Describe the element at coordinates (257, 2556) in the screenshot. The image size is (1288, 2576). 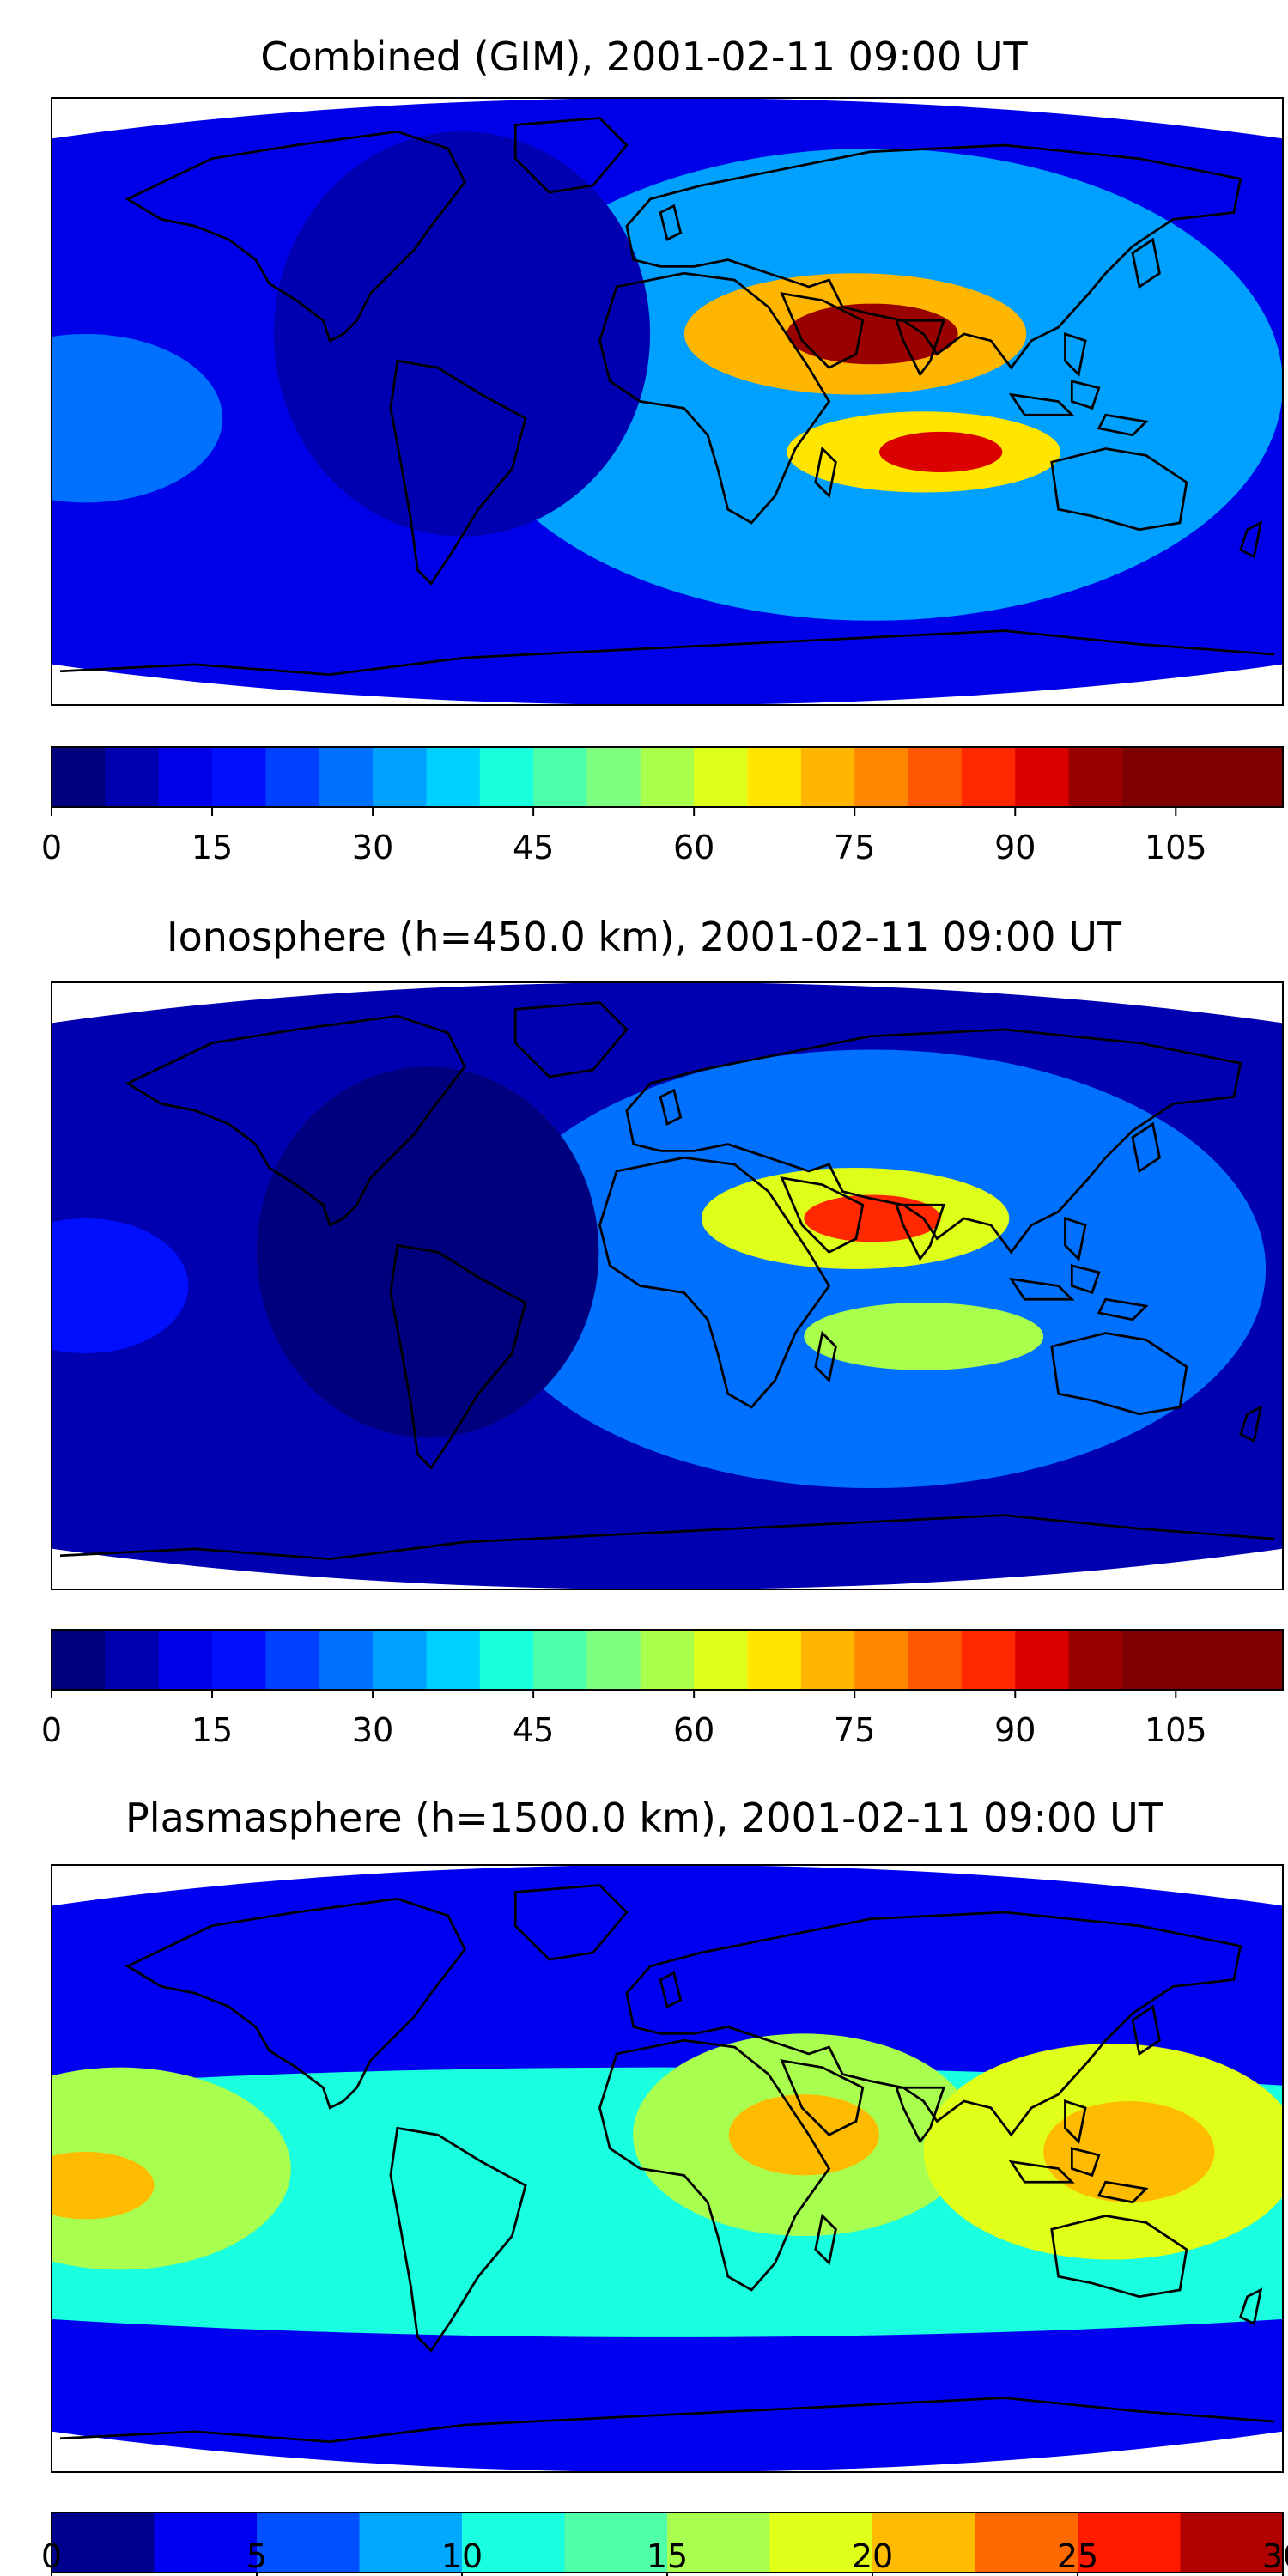
I see `colorbar-tick-label: 5` at that location.